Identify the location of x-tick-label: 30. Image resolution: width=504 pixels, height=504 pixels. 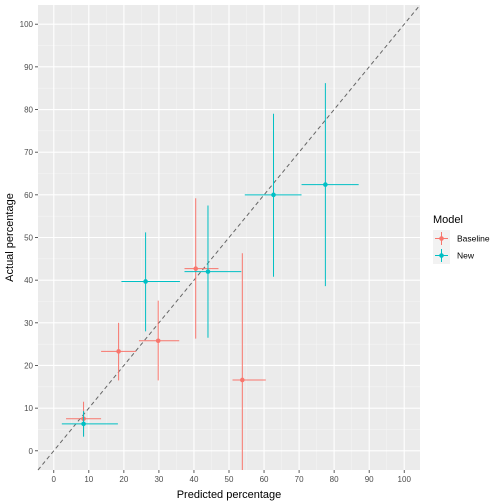
(158, 479).